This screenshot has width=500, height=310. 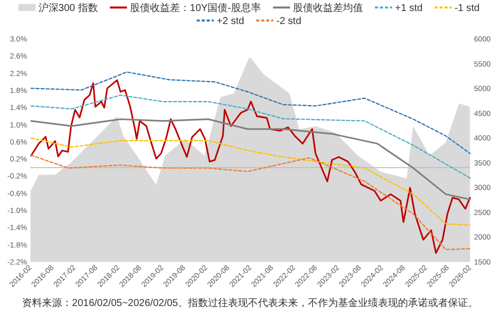 I want to click on legend-label: -2 std, so click(x=289, y=21).